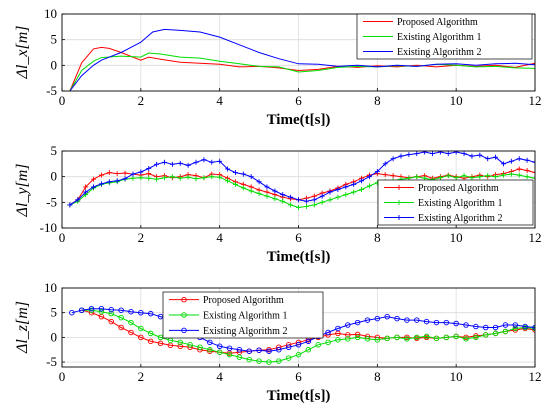 Image resolution: width=550 pixels, height=418 pixels. I want to click on x-axis-label: Time(t[s]), so click(299, 120).